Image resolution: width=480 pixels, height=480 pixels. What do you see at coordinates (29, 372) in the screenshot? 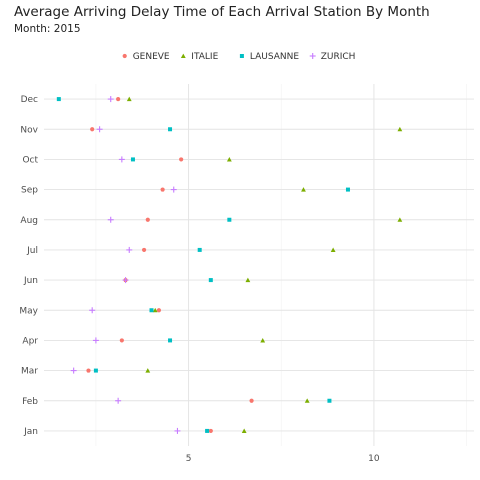
I see `y-tick-label: Mar` at bounding box center [29, 372].